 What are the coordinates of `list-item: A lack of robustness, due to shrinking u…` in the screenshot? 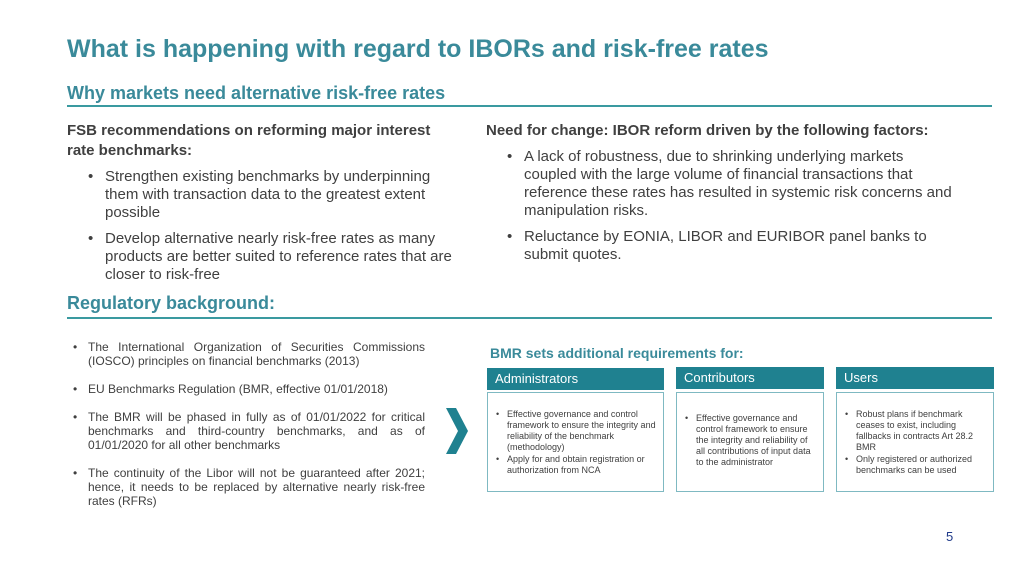 It's located at (721, 184).